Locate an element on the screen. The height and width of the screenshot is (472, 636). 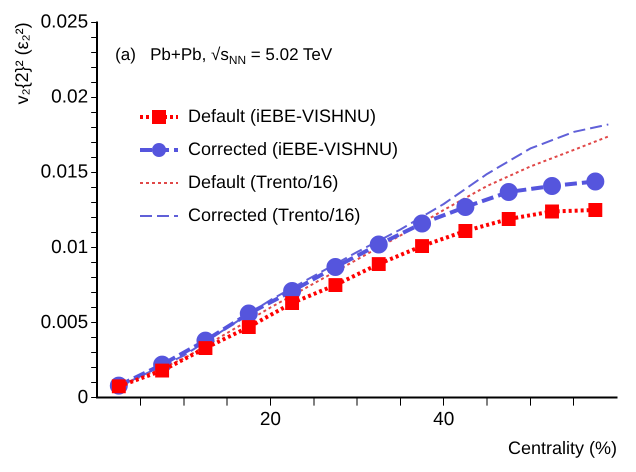
legend-label: Corrected (Trento/16) is located at coordinates (274, 215).